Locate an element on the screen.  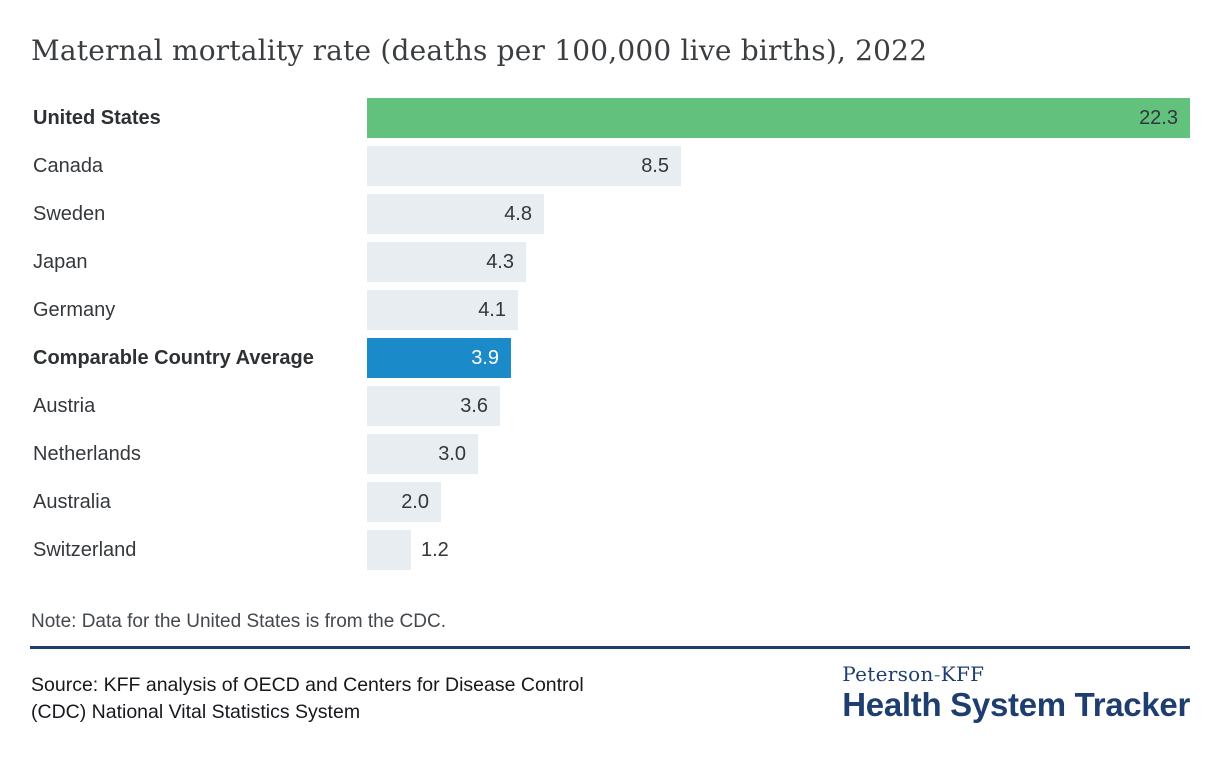
bar-track: 8.5 is located at coordinates (778, 166).